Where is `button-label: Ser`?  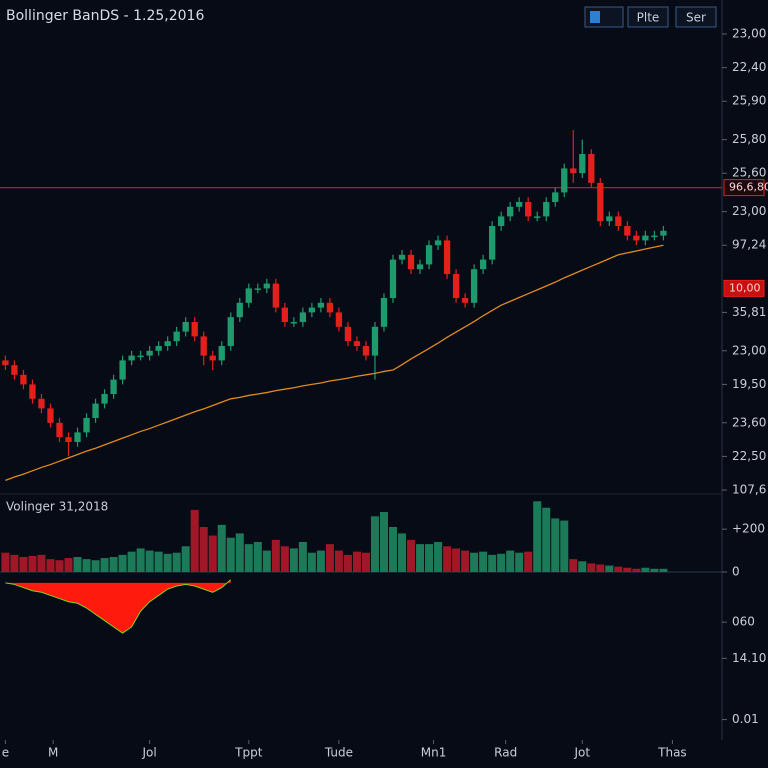
button-label: Ser is located at coordinates (696, 18).